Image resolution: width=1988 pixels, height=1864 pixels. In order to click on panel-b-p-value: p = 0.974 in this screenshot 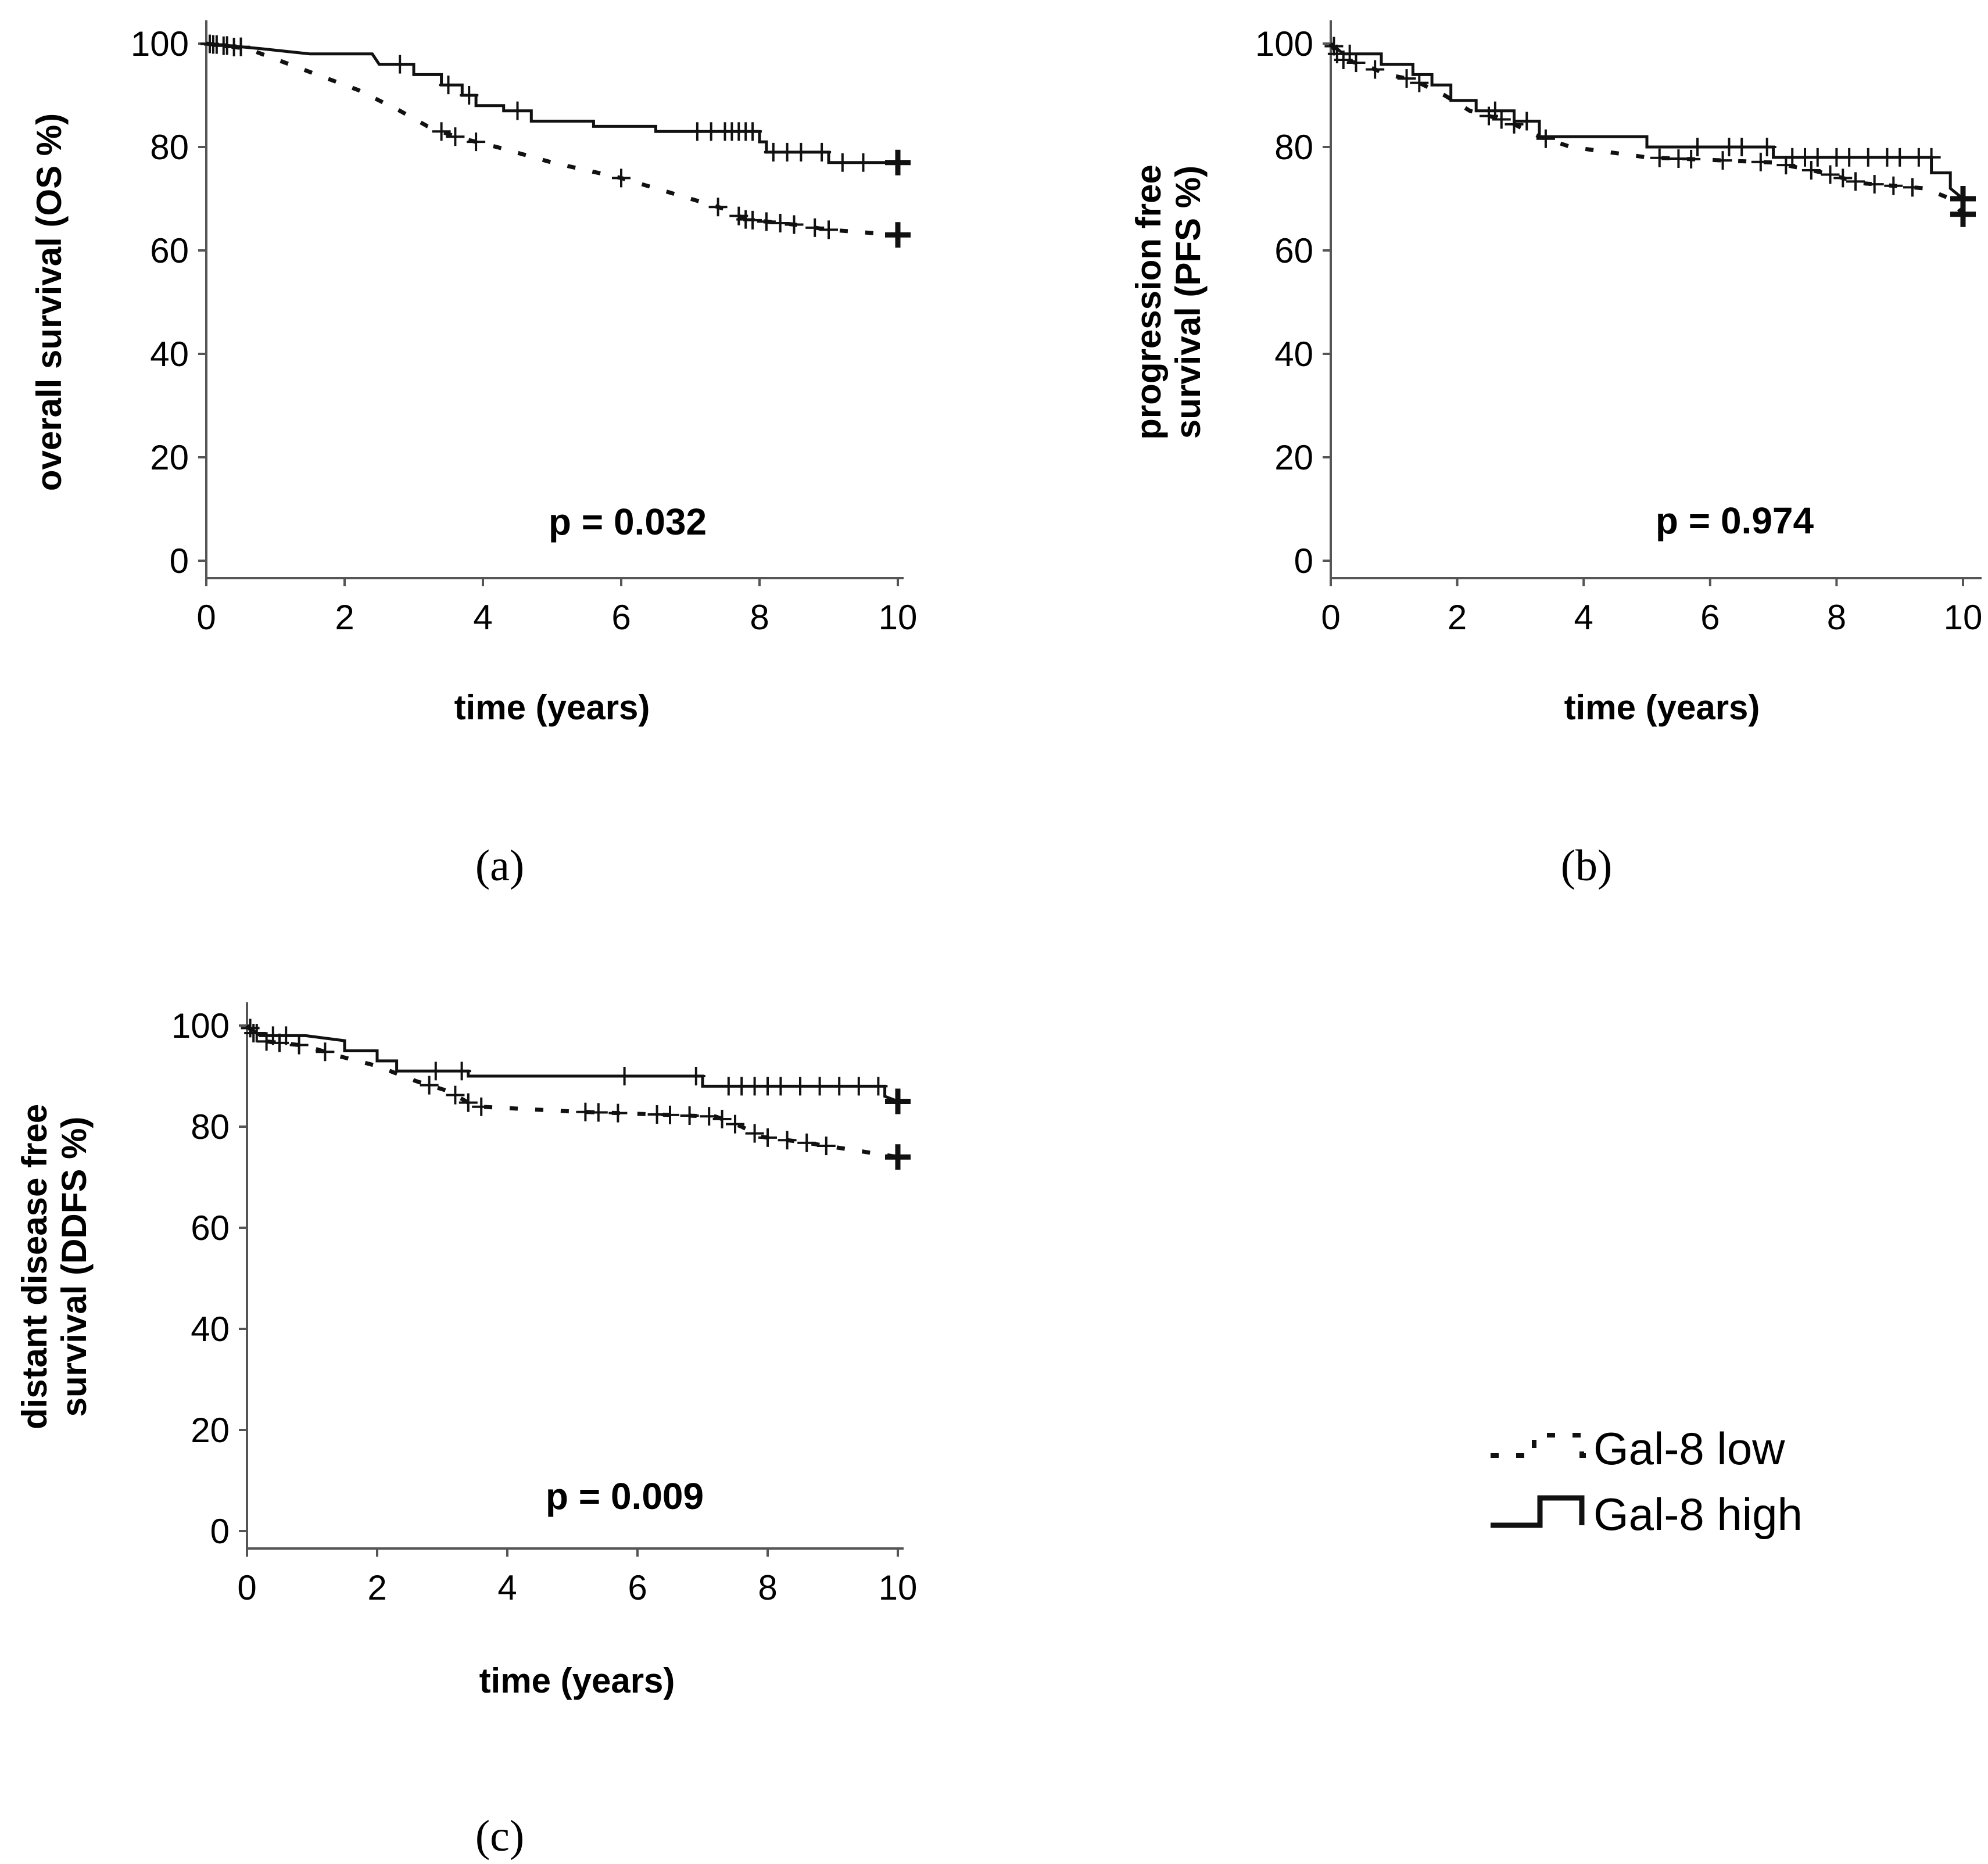, I will do `click(1735, 521)`.